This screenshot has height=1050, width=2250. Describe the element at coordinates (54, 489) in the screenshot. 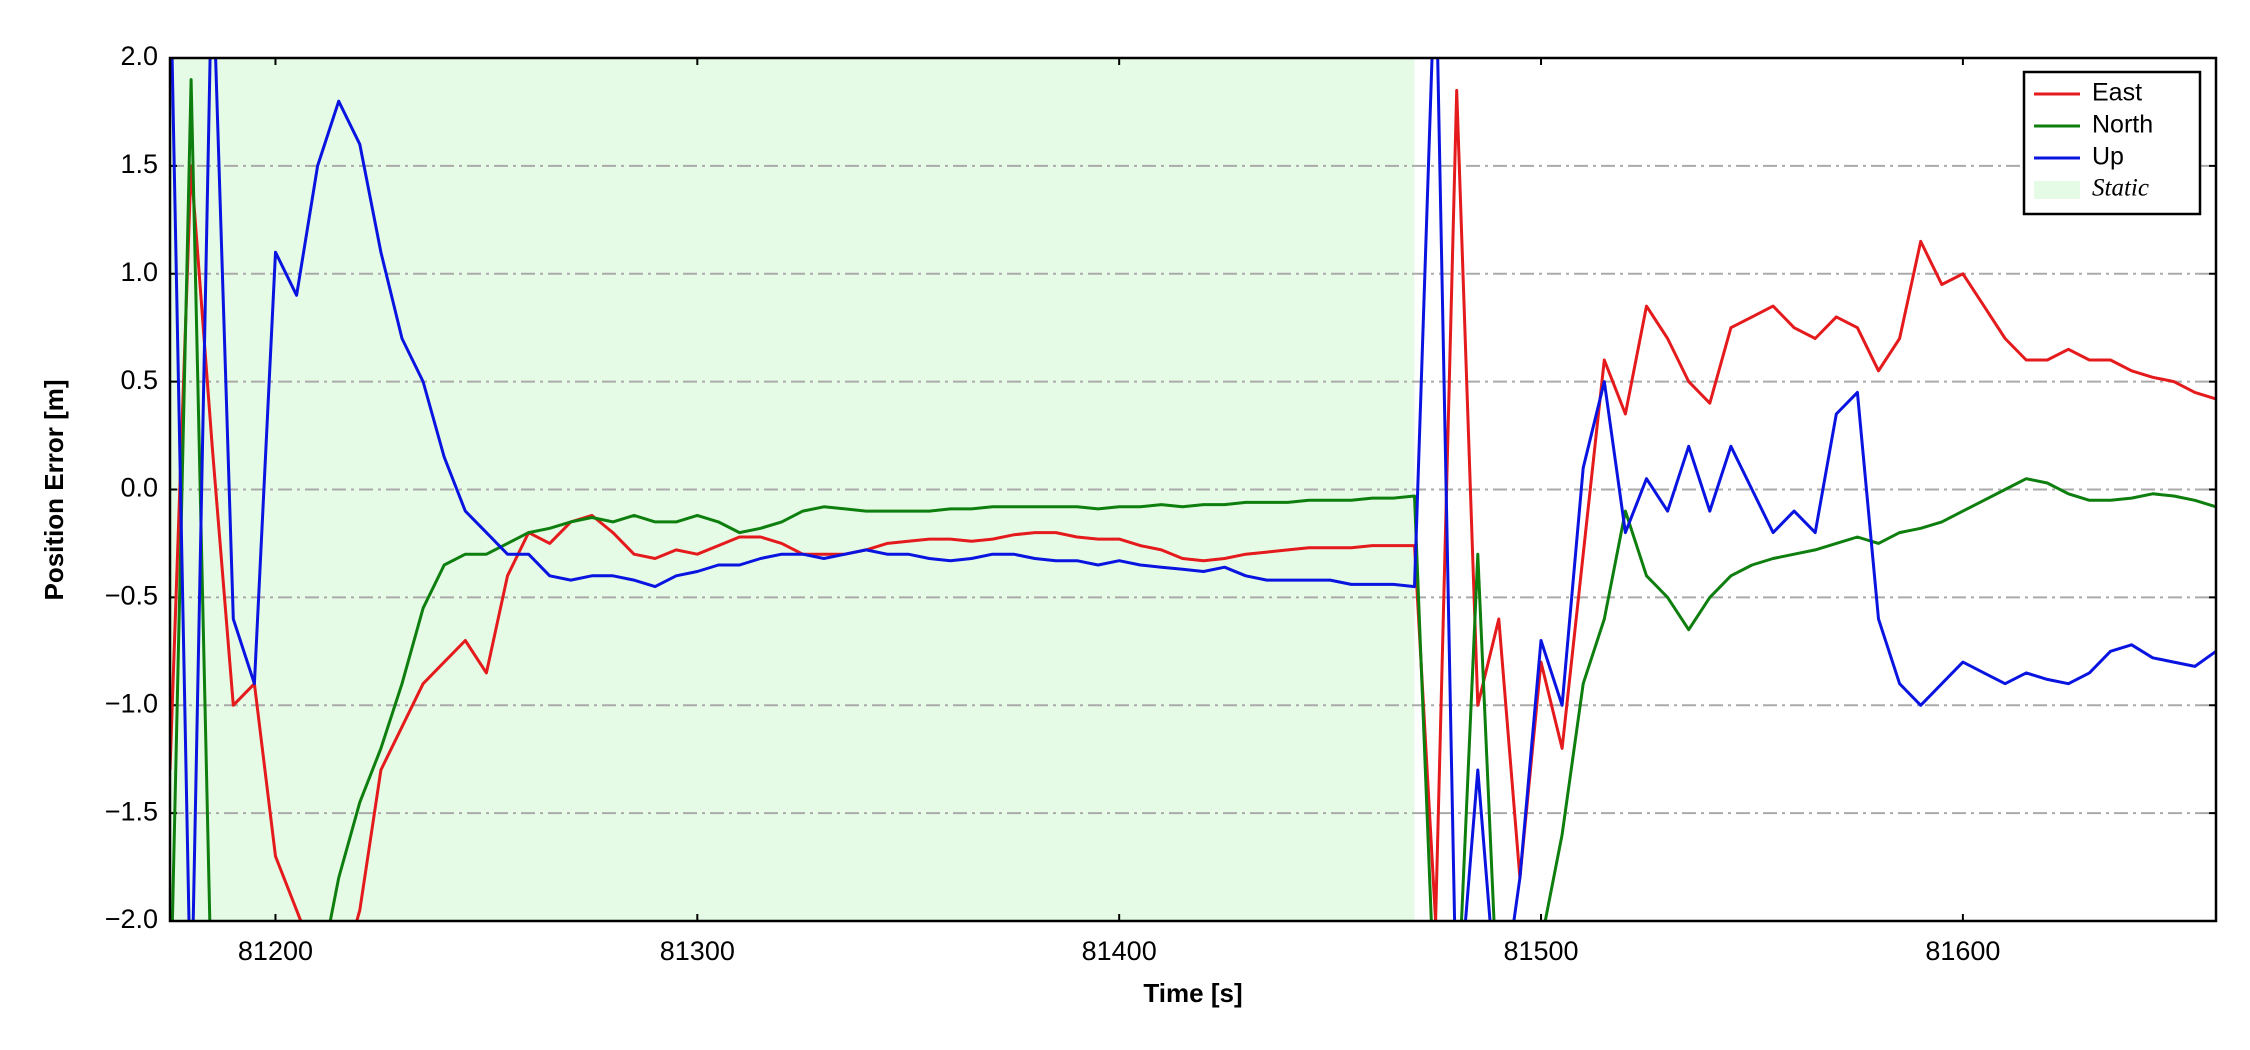

I see `y-axis-label: Position Error [m]` at that location.